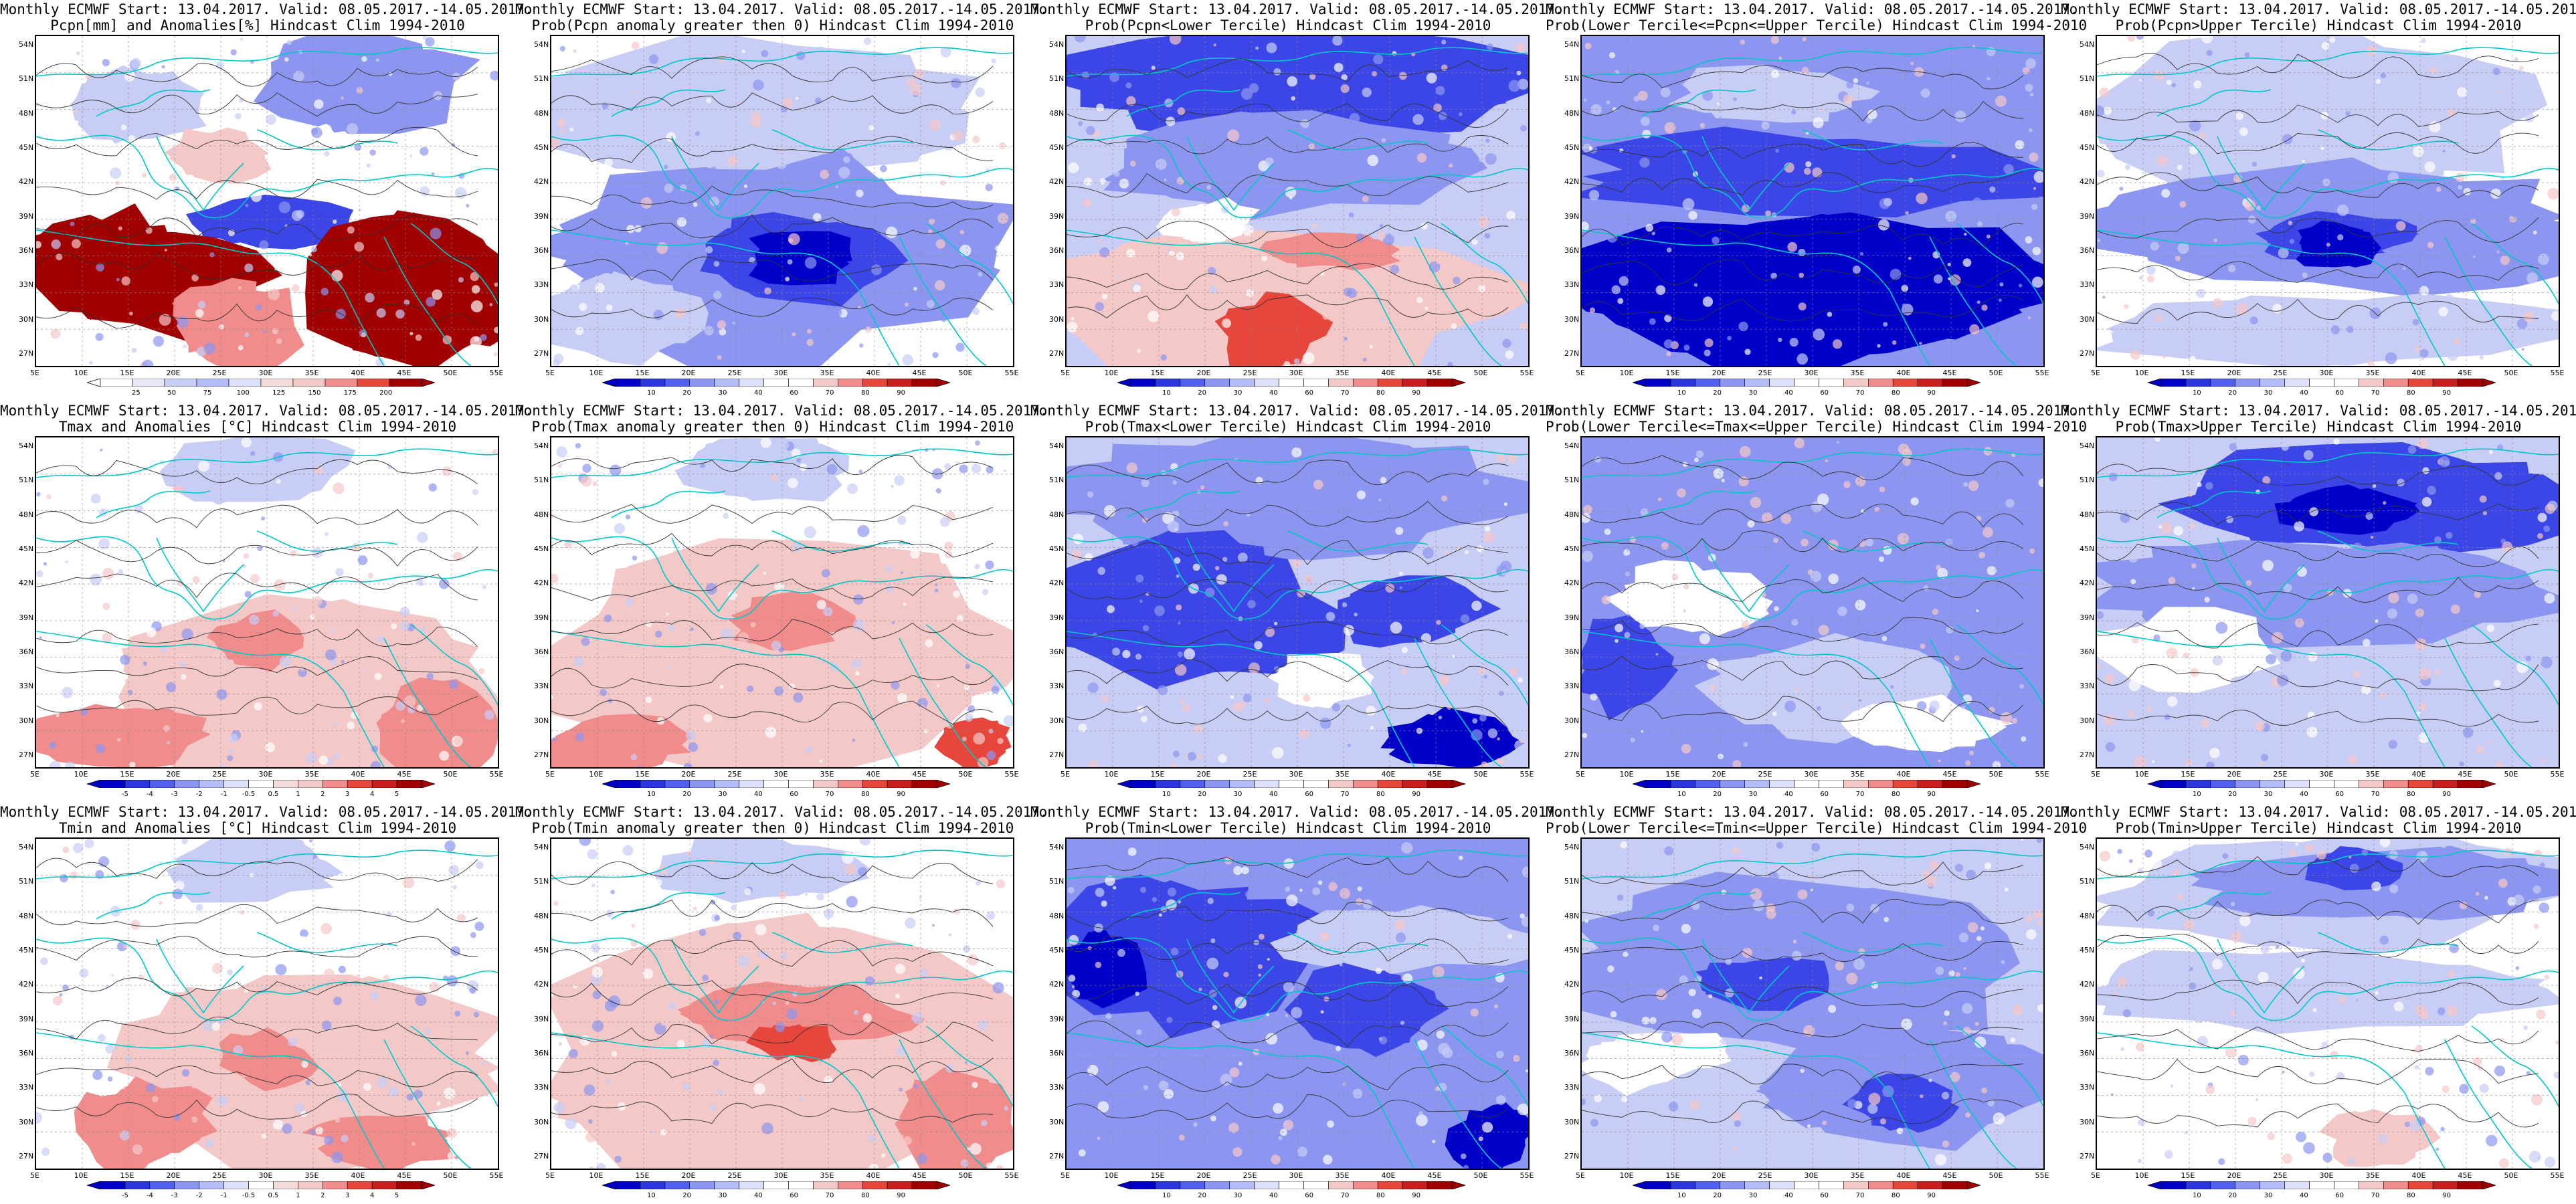  What do you see at coordinates (758, 794) in the screenshot?
I see `colorbar-tick-label: 40` at bounding box center [758, 794].